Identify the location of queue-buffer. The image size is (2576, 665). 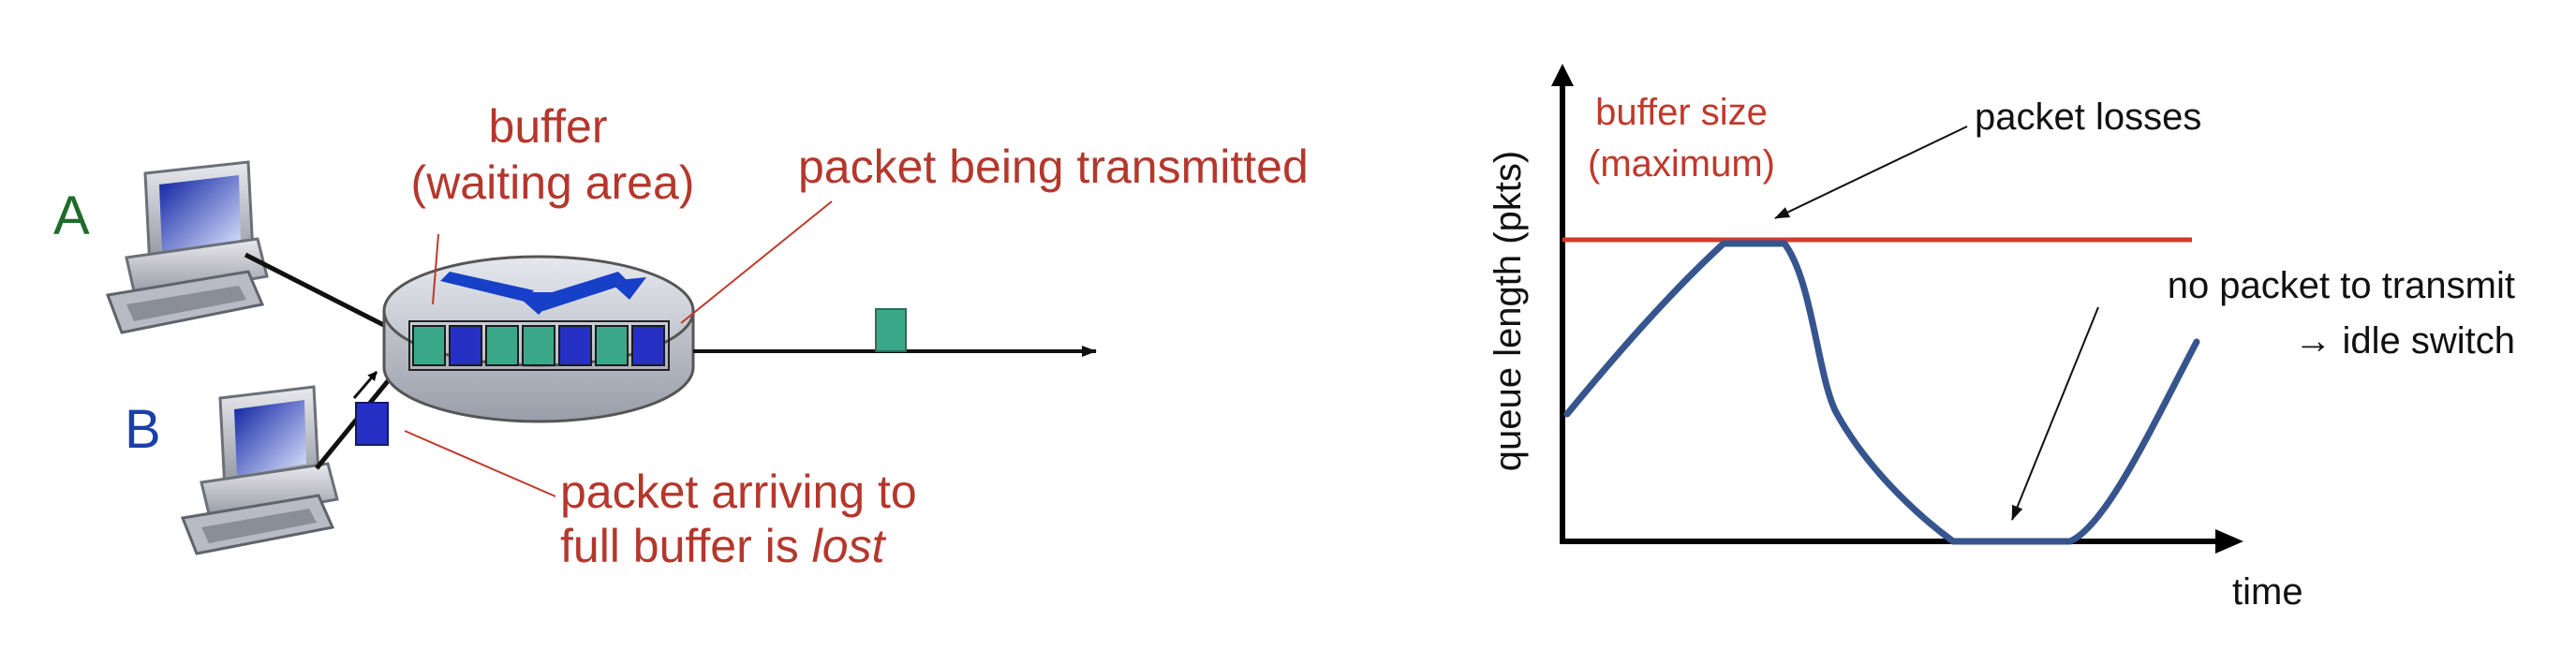
(539, 346).